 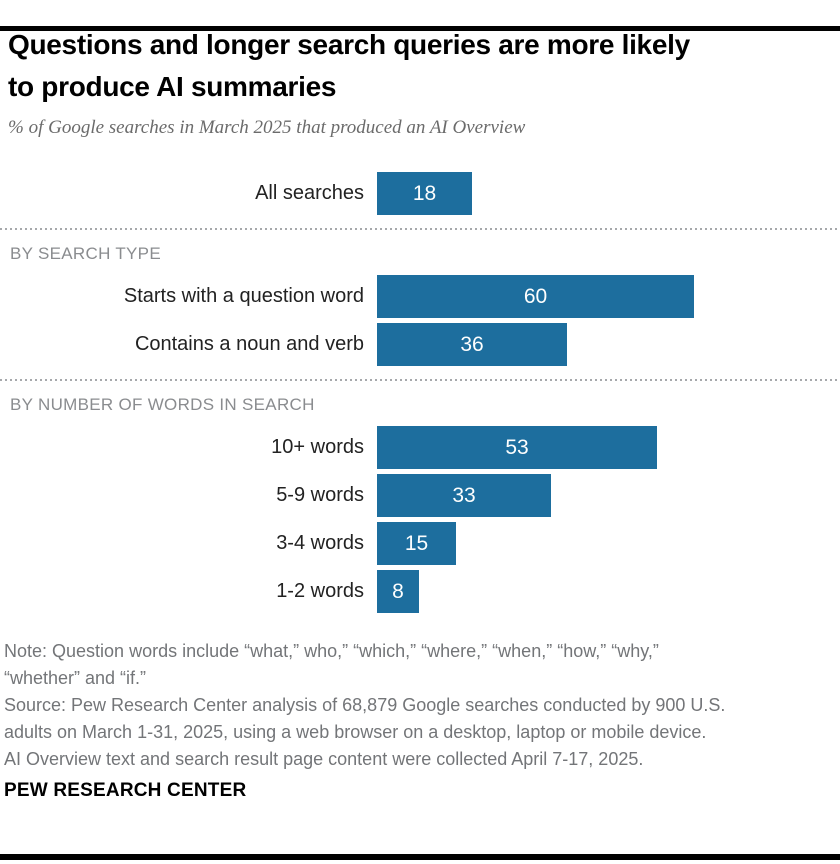 I want to click on value-label: 33, so click(x=464, y=495).